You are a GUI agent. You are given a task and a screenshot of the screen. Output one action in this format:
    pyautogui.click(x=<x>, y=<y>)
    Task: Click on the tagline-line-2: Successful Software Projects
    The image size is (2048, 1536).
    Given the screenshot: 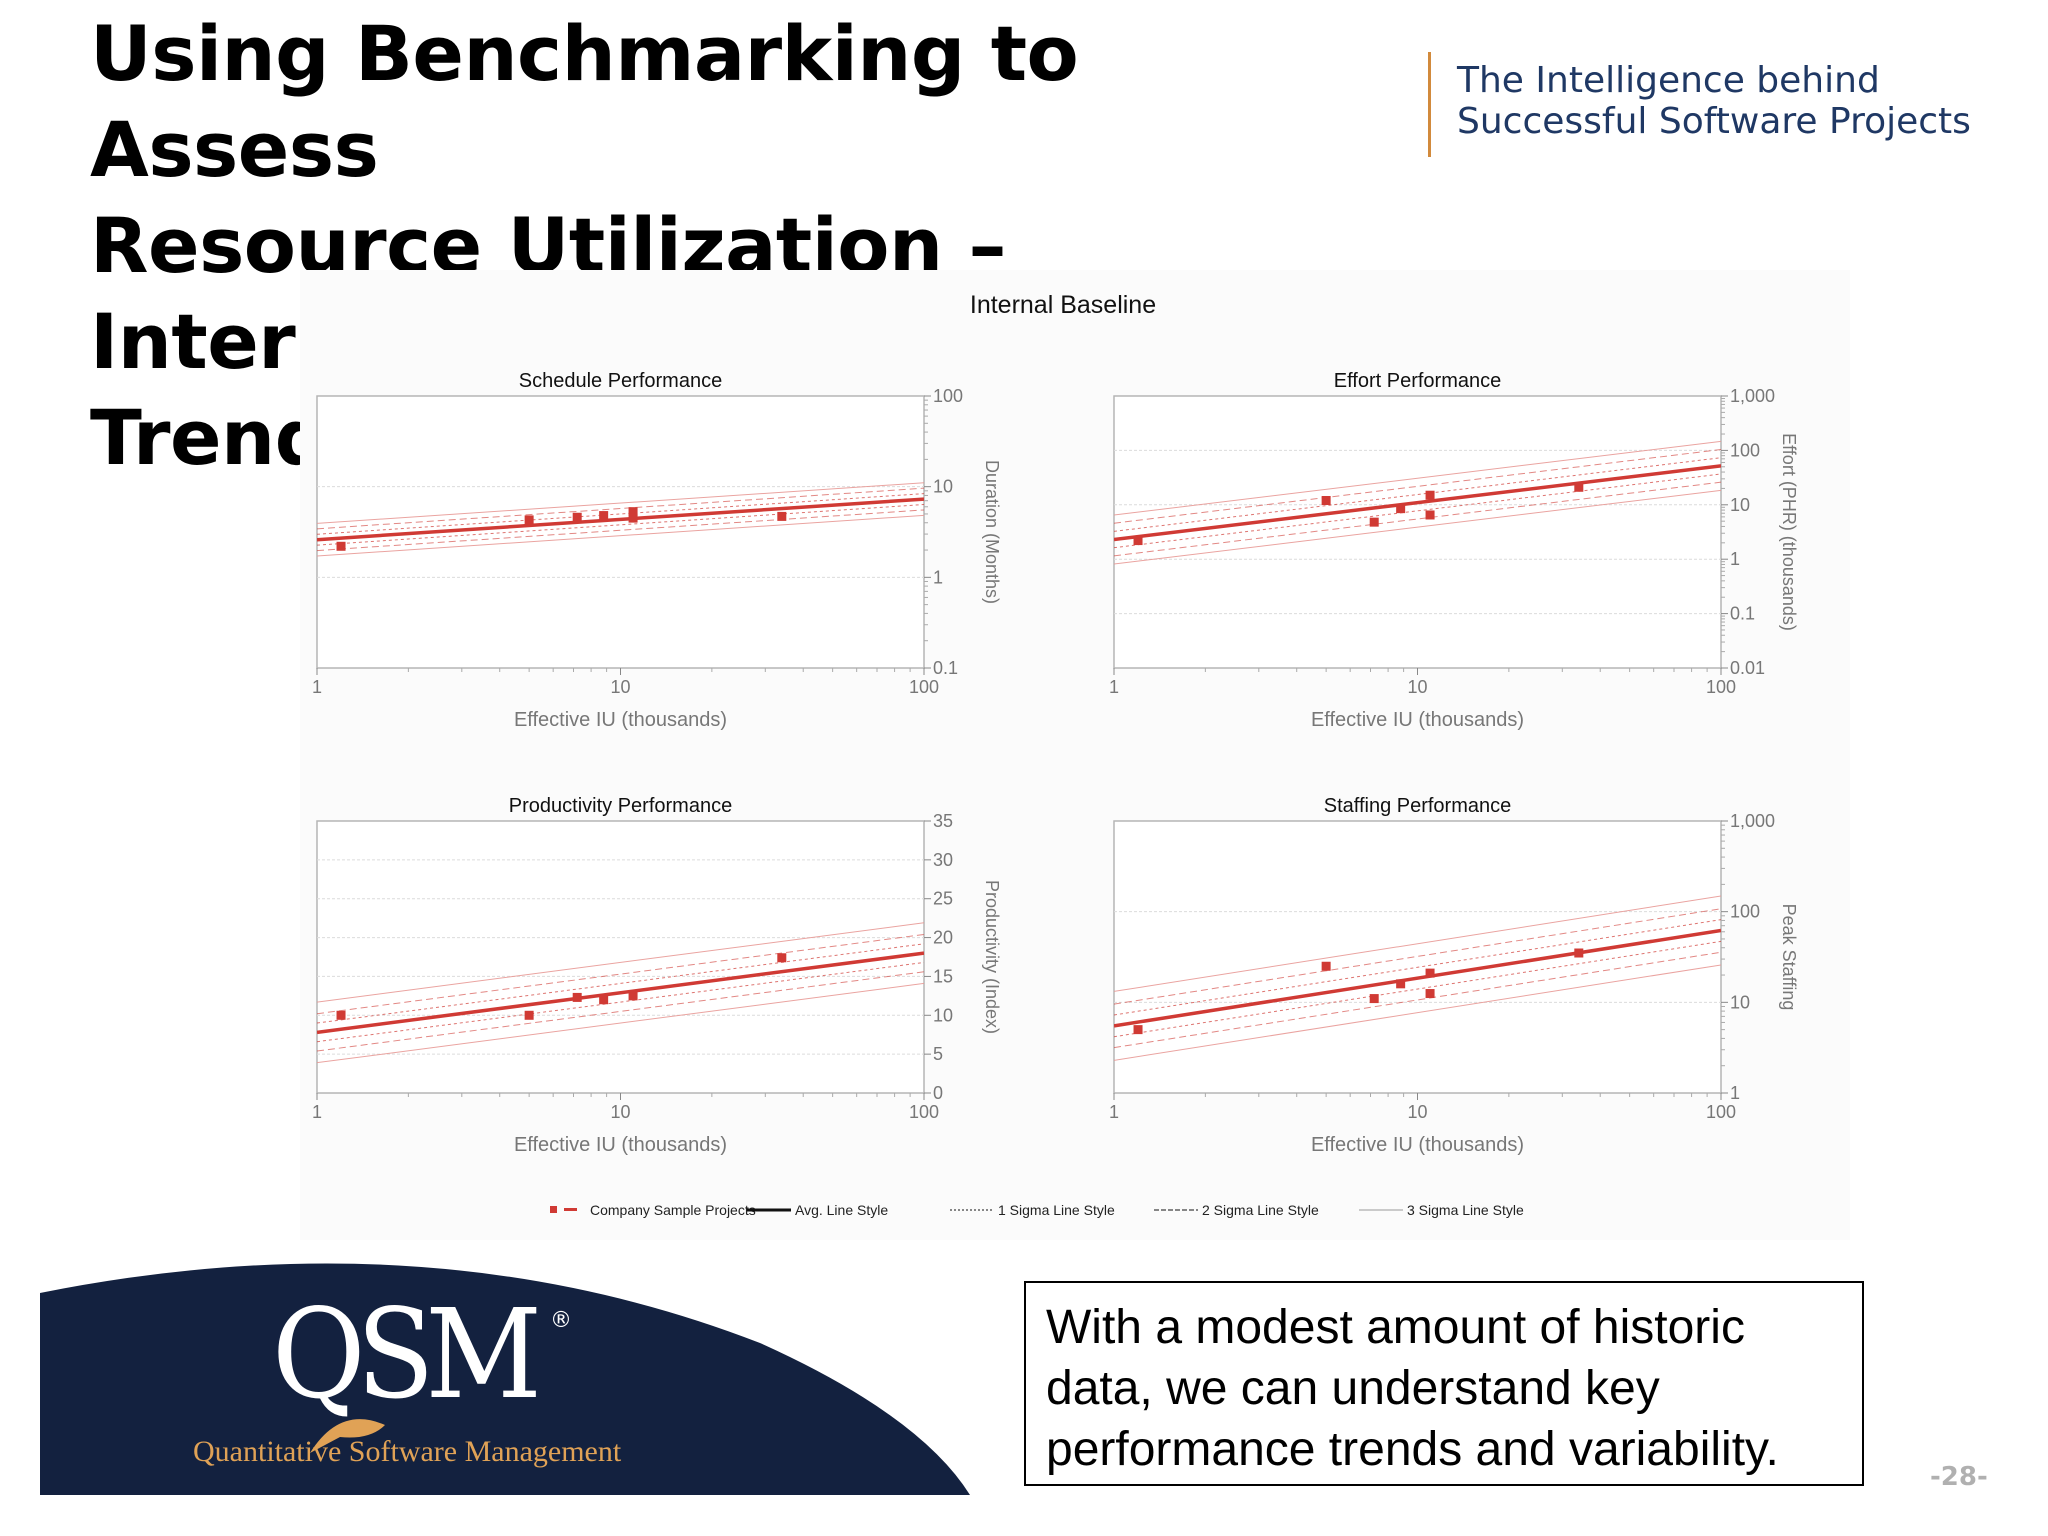 What is the action you would take?
    pyautogui.click(x=1714, y=121)
    